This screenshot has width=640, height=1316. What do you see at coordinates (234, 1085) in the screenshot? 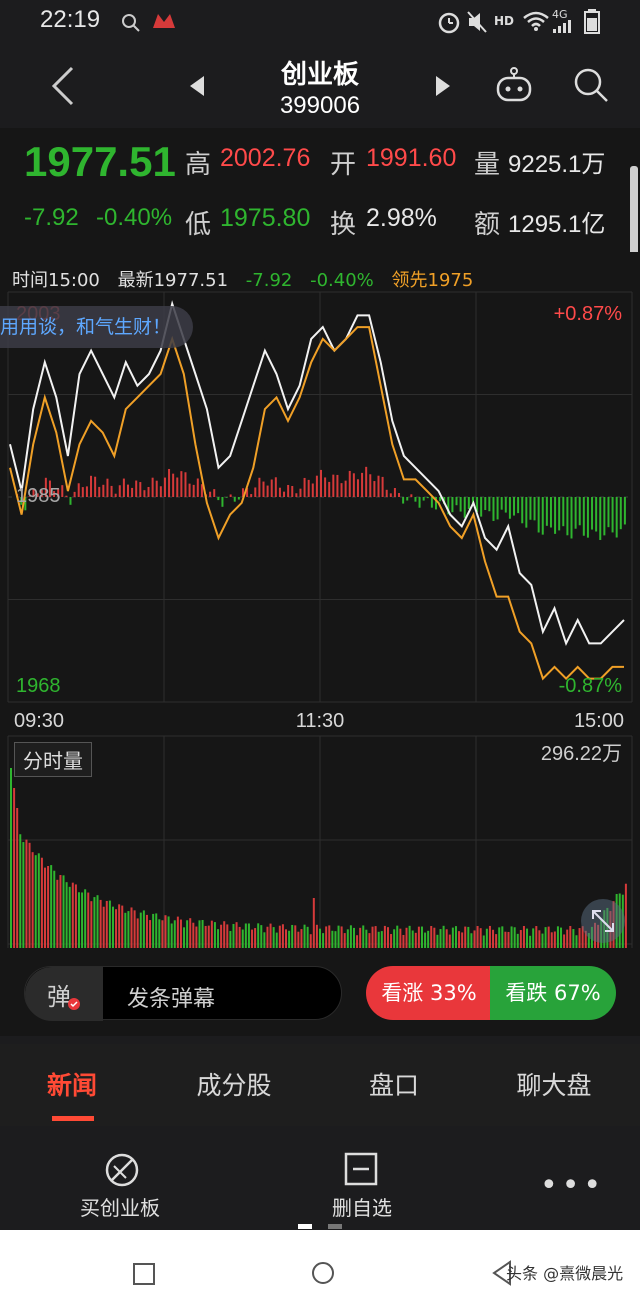
I see `tab-components: 成分股` at bounding box center [234, 1085].